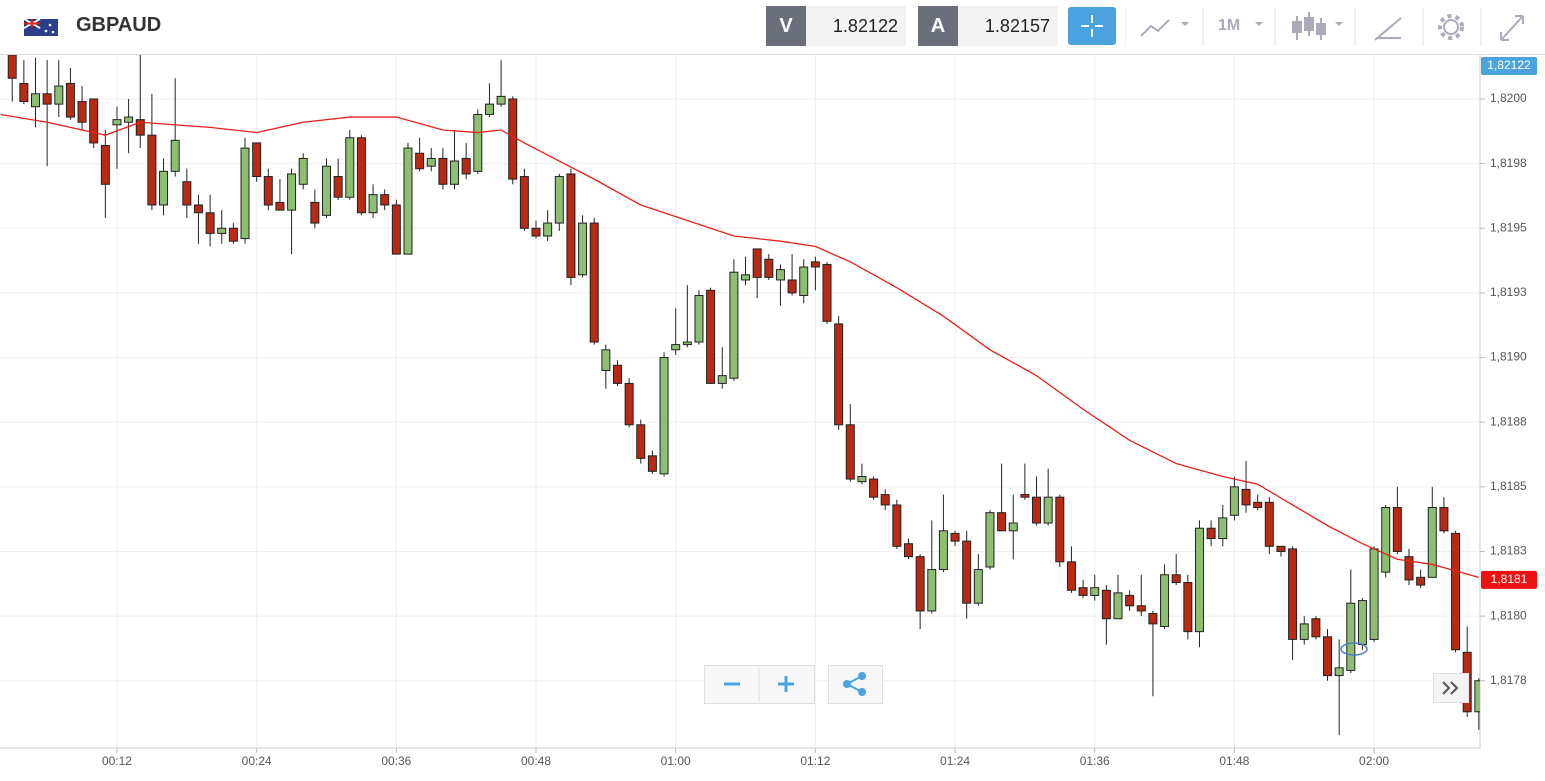  I want to click on ask-label: A, so click(938, 26).